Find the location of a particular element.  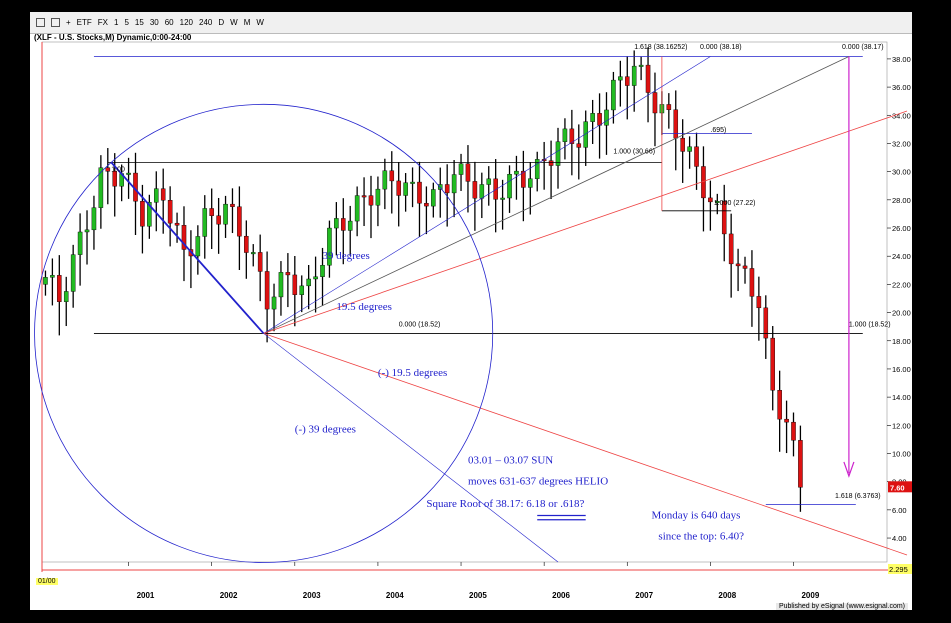

y-tick-label: 12.00 is located at coordinates (901, 425).